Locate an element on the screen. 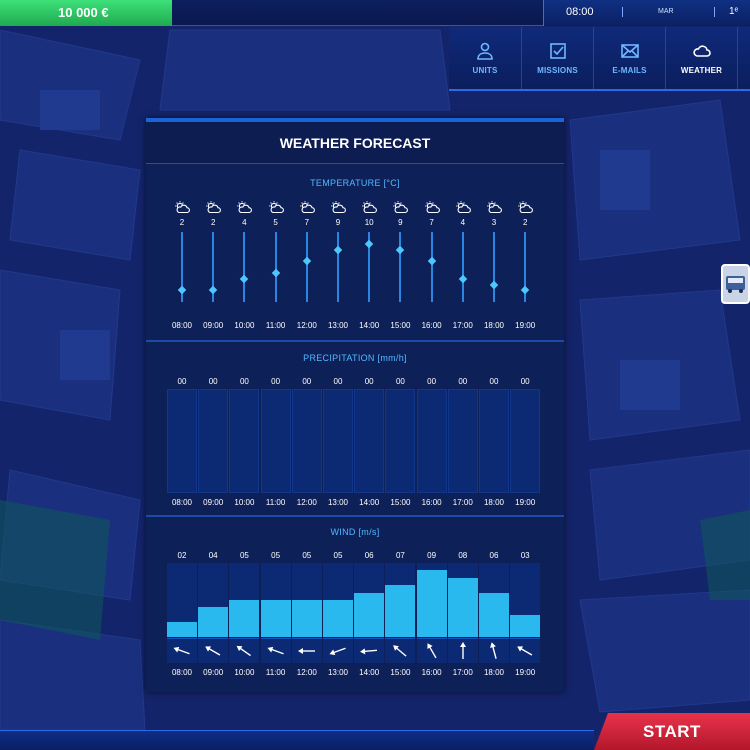 This screenshot has height=750, width=750. hour-label: 18:00 is located at coordinates (494, 325).